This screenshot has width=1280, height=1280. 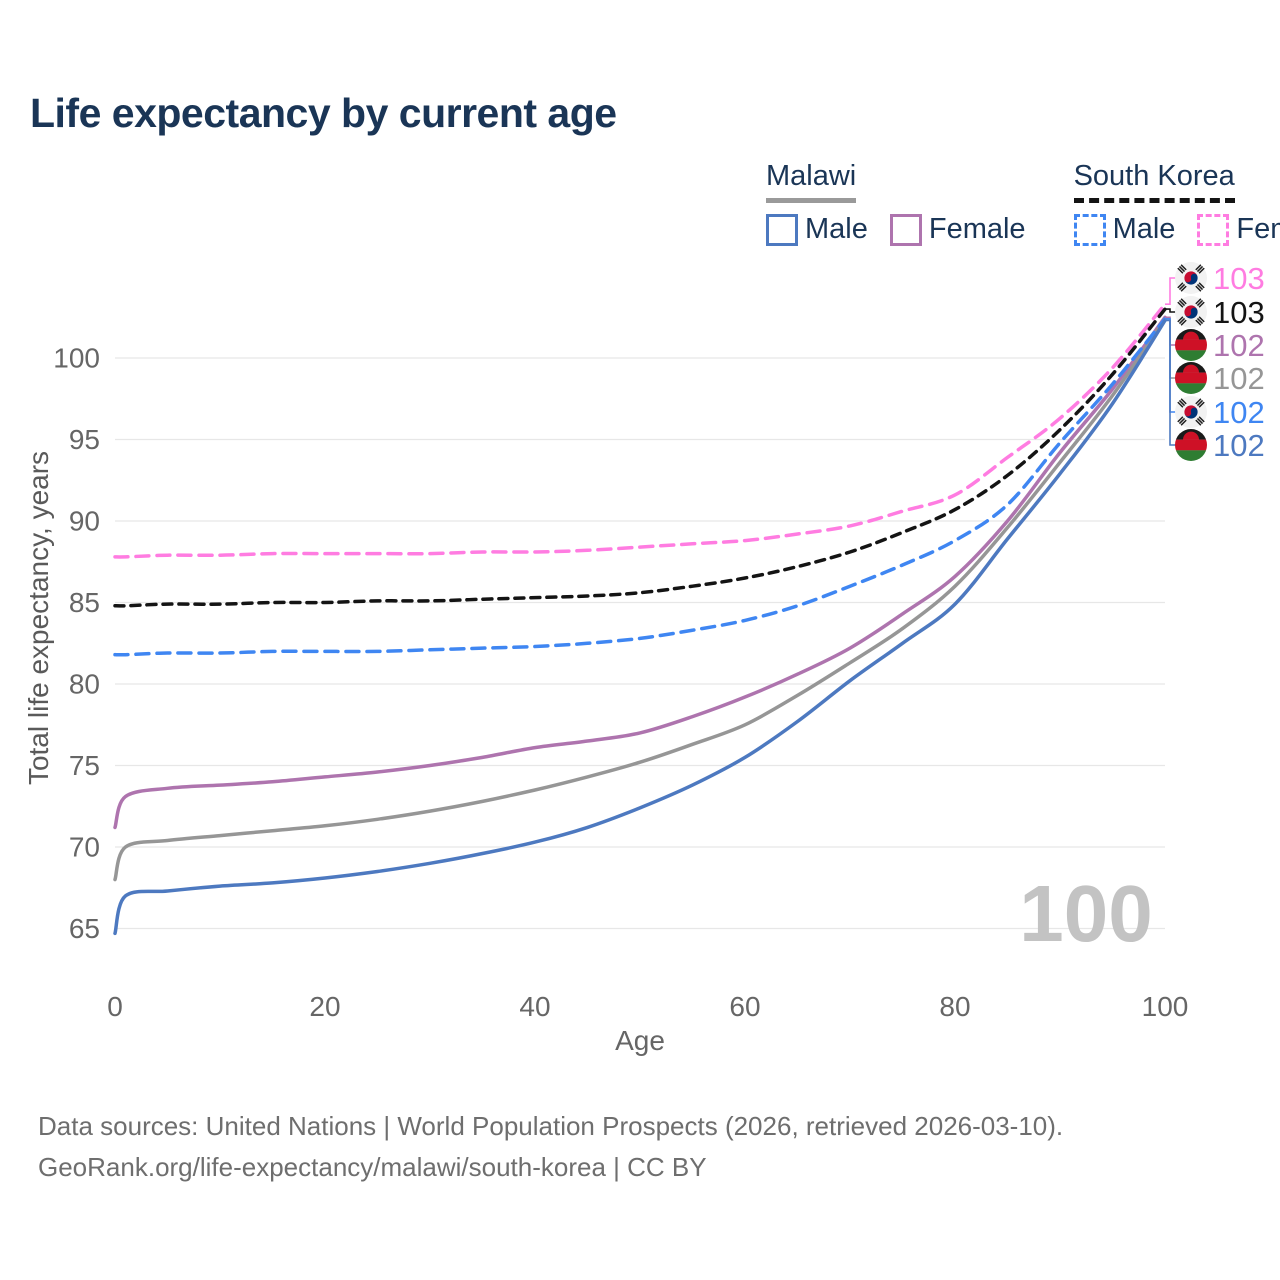 I want to click on legend-group-south-korea: South Korea Male Female, so click(x=1176, y=203).